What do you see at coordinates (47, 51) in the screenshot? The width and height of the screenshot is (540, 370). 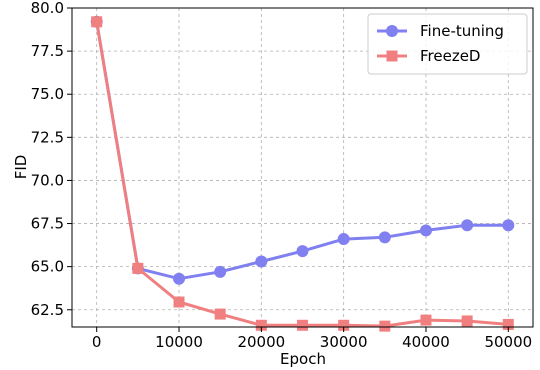 I see `y-tick-label: 77.5` at bounding box center [47, 51].